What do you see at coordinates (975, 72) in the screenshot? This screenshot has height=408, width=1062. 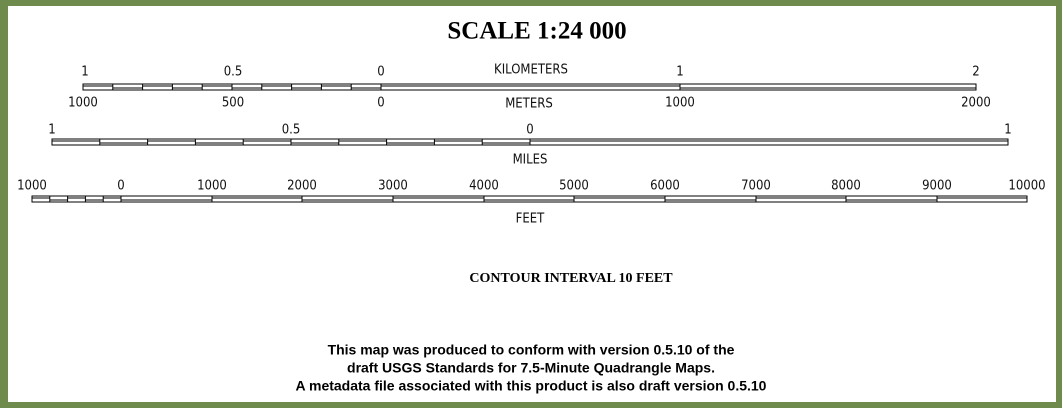 I see `scale-label: 2` at bounding box center [975, 72].